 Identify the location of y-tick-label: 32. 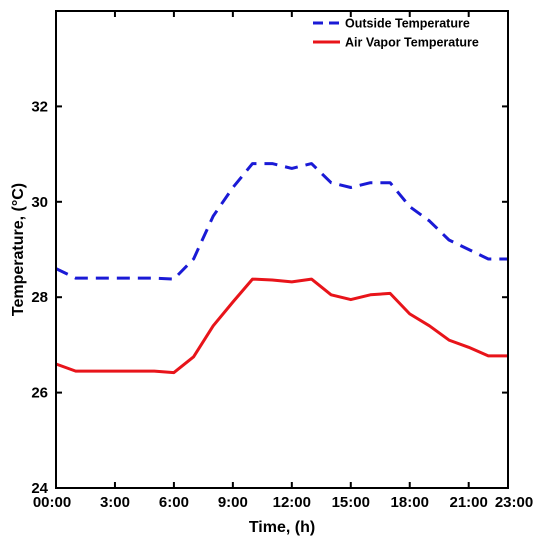
(39, 106).